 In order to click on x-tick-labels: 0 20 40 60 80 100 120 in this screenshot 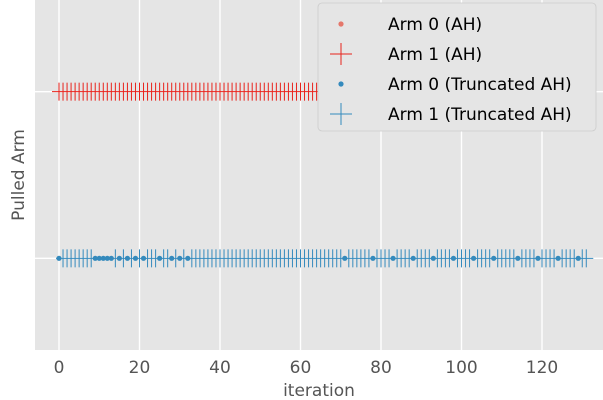, I will do `click(306, 368)`.